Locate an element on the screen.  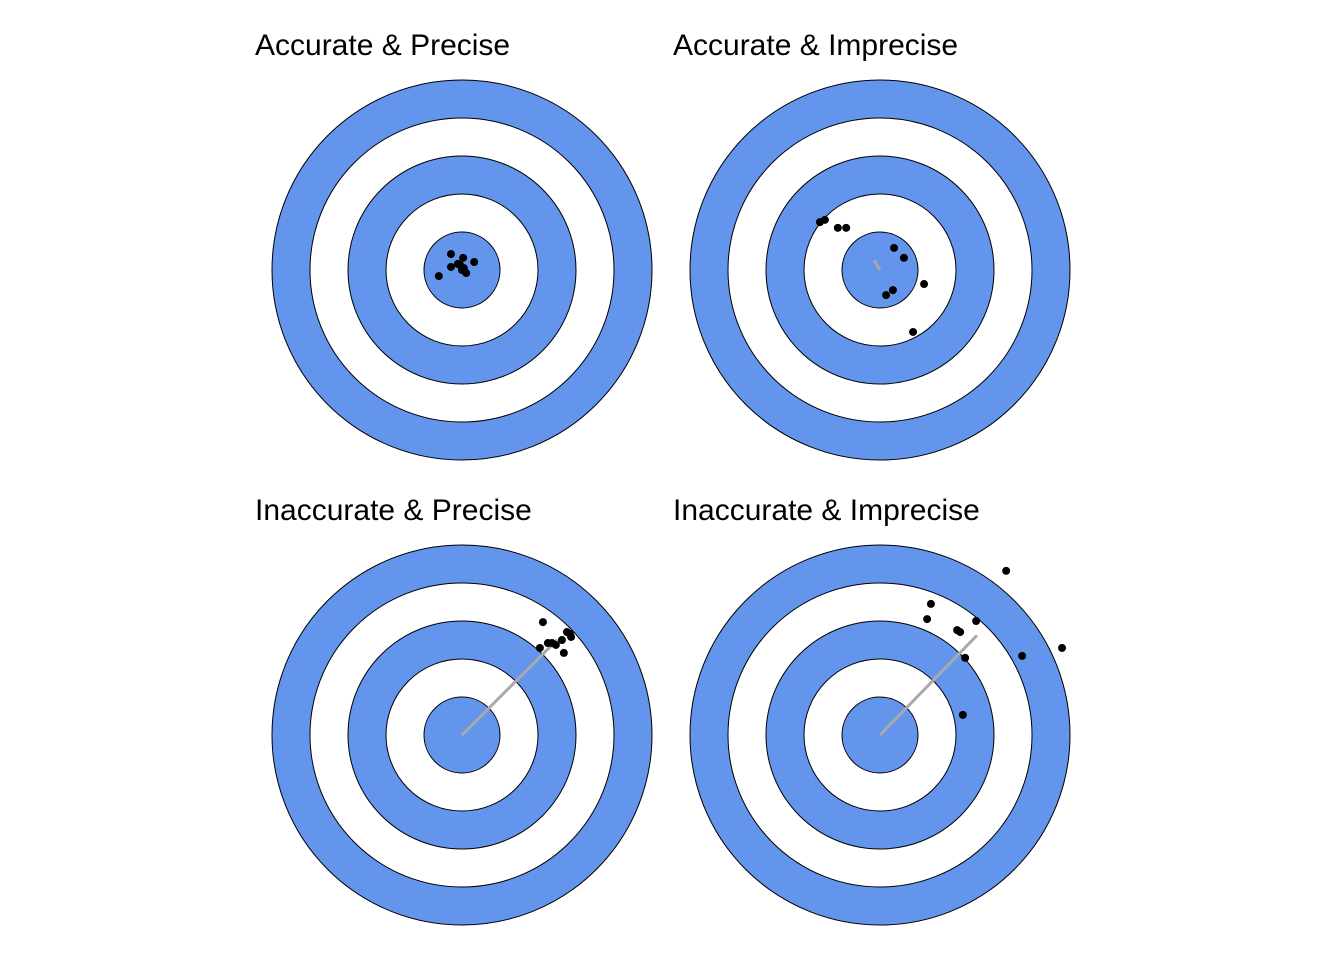
panel-title: Accurate & Imprecise is located at coordinates (815, 45).